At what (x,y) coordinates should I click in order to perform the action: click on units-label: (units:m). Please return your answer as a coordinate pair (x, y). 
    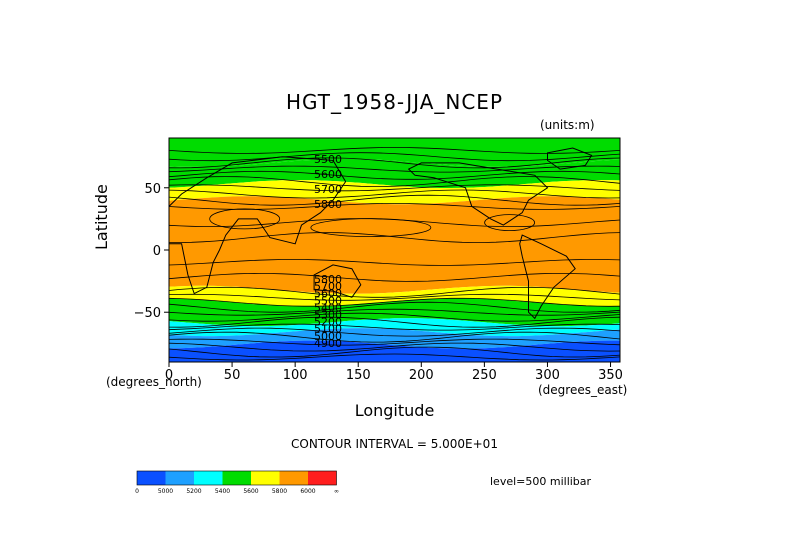
    Looking at the image, I should click on (567, 125).